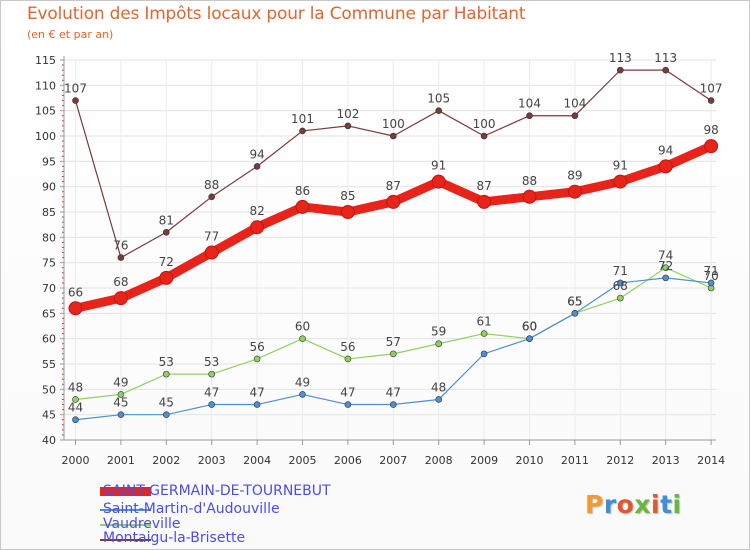 The width and height of the screenshot is (750, 550). What do you see at coordinates (125, 510) in the screenshot?
I see `legend-swatch-saint-martin` at bounding box center [125, 510].